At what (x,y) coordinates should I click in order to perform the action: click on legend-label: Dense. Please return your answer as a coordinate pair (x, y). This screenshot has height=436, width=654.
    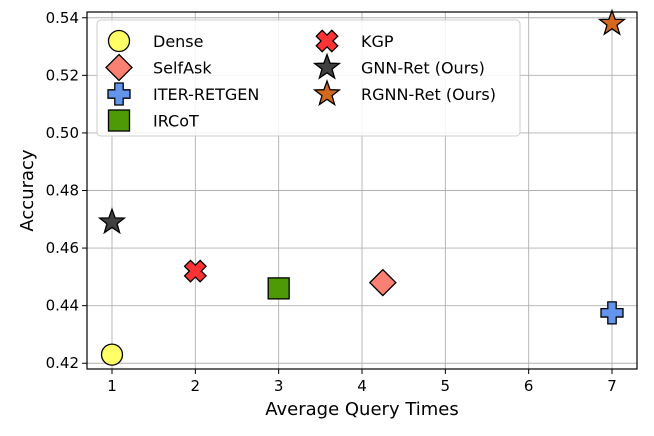
    Looking at the image, I should click on (178, 41).